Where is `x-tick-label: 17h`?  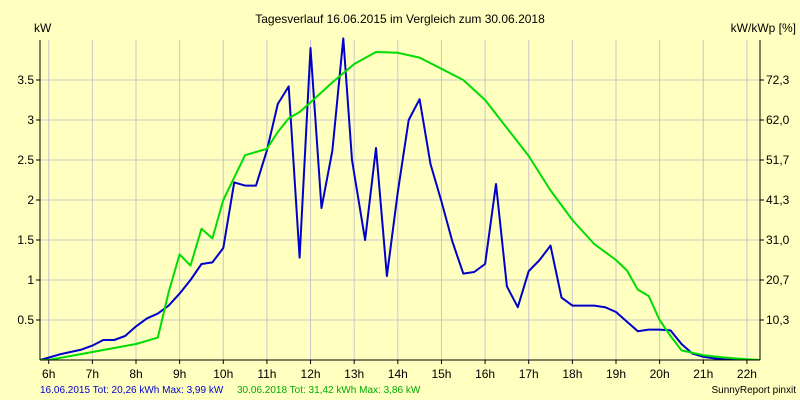 x-tick-label: 17h is located at coordinates (529, 374).